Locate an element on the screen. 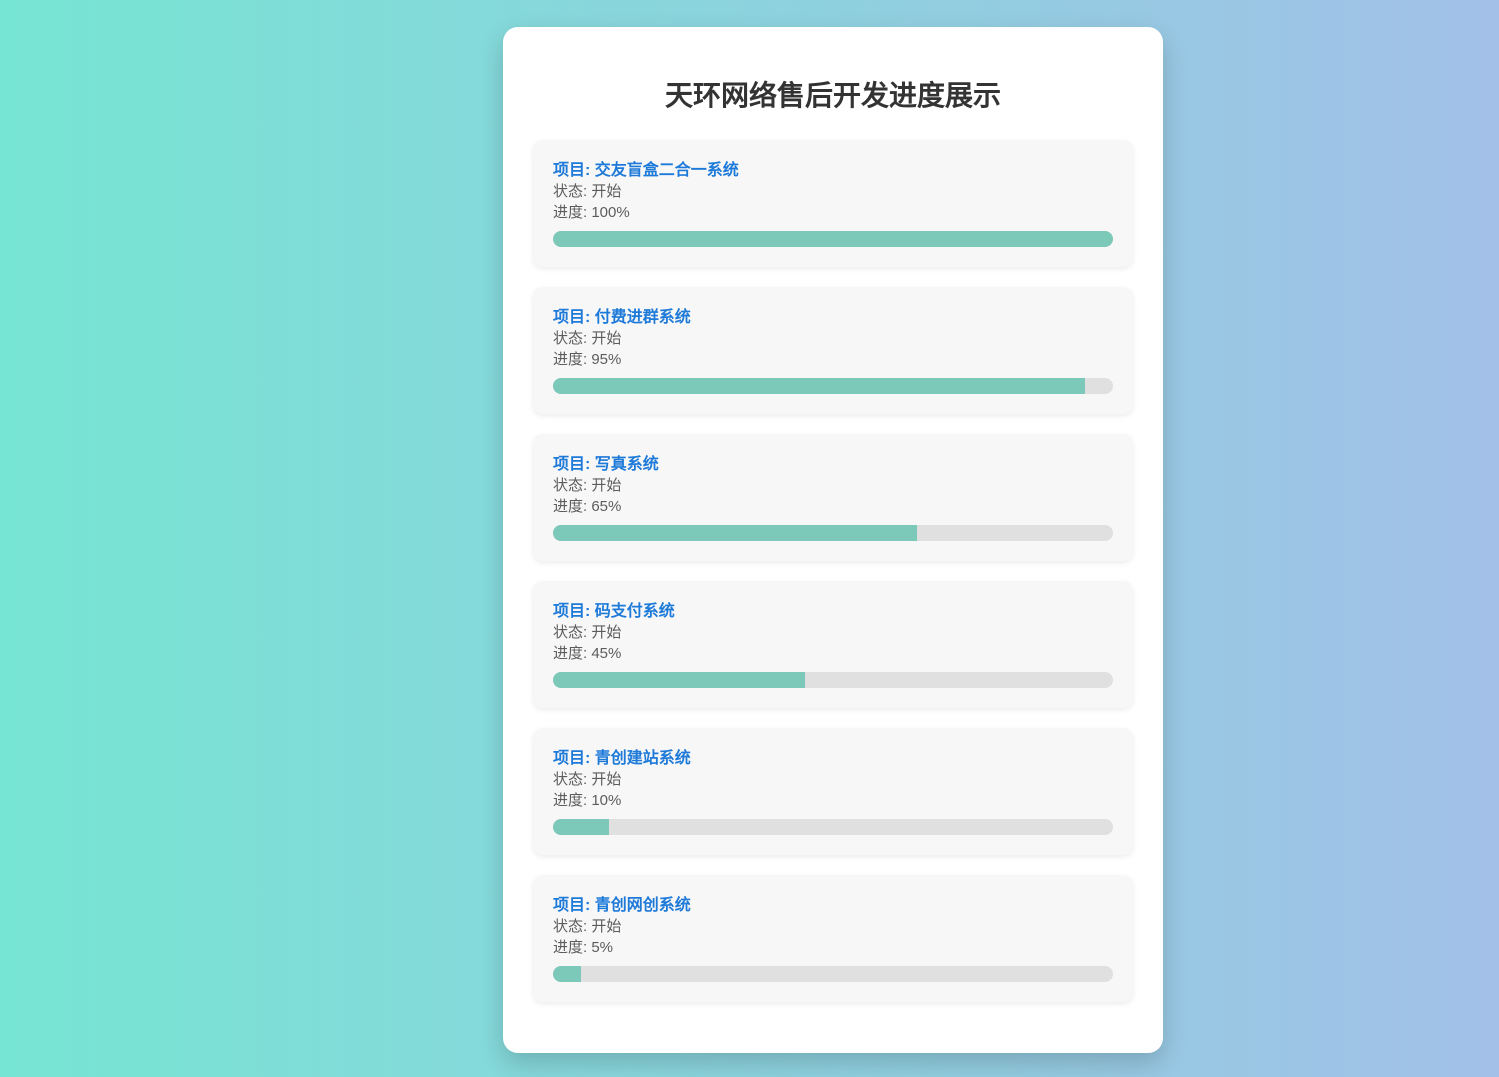 The height and width of the screenshot is (1077, 1499). project-name-line: 项目: 写真系统 is located at coordinates (833, 464).